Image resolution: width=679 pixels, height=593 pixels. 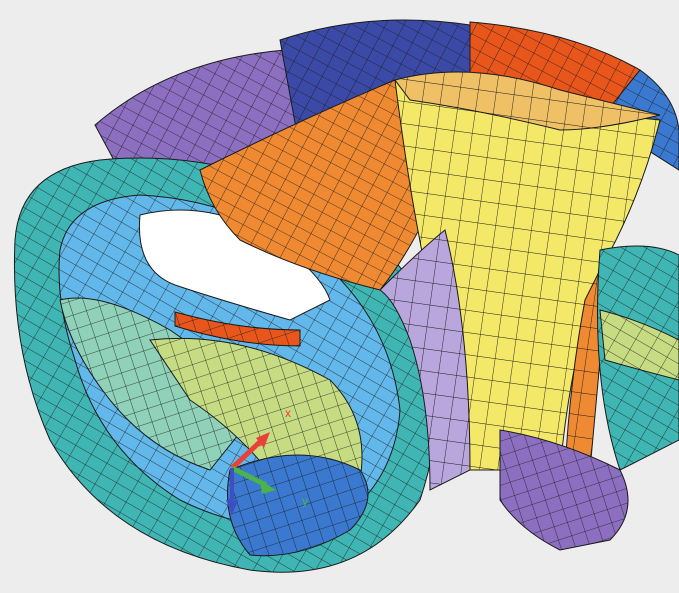 I want to click on y-axis-label: y, so click(x=305, y=501).